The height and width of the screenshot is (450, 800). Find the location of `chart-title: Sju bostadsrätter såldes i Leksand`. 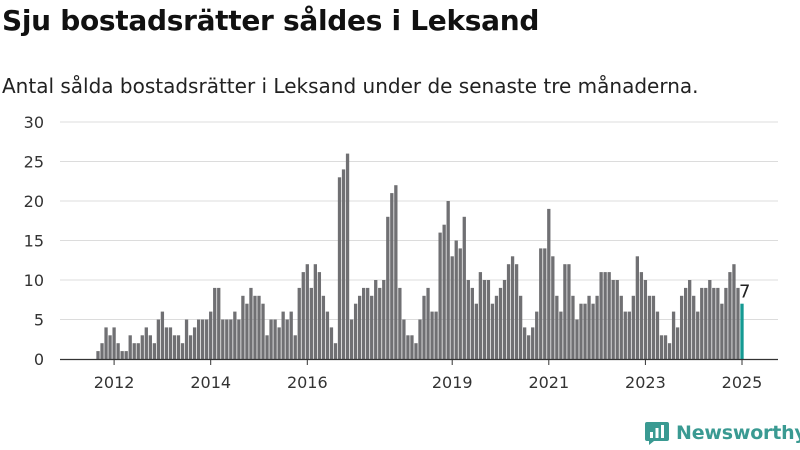

chart-title: Sju bostadsrätter såldes i Leksand is located at coordinates (271, 20).